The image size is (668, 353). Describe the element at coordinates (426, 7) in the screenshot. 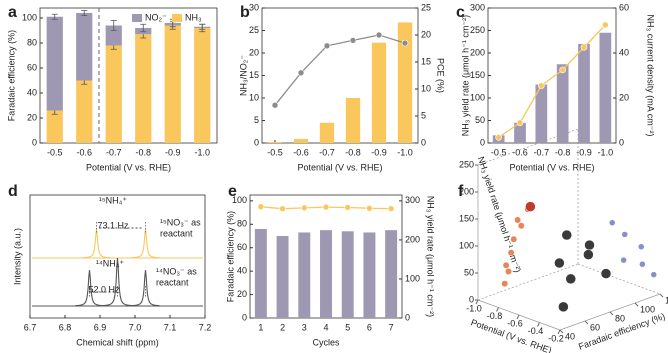

I see `y2-tick-label: 25` at that location.